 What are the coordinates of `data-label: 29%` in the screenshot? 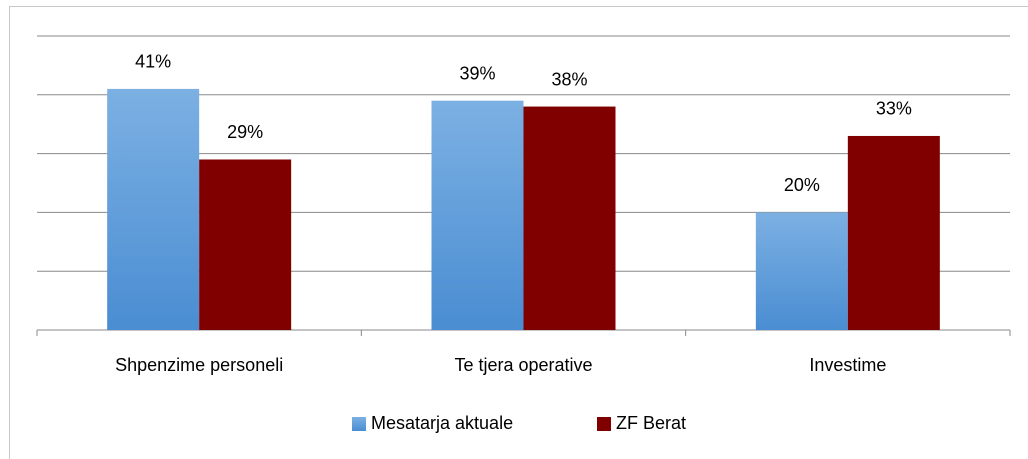 It's located at (245, 132).